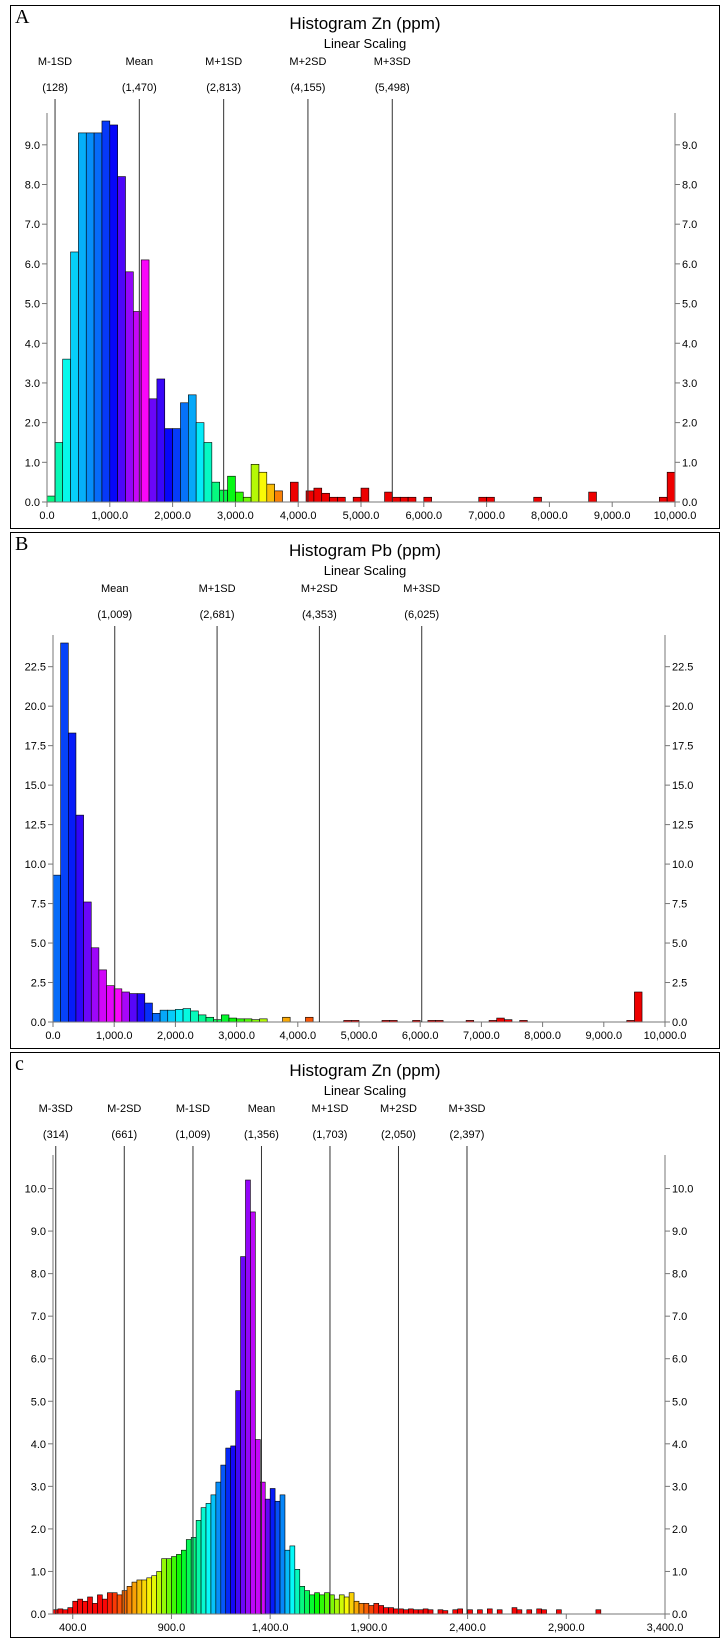 The image size is (728, 1638). I want to click on y-tick-label-right: 9.0, so click(679, 1232).